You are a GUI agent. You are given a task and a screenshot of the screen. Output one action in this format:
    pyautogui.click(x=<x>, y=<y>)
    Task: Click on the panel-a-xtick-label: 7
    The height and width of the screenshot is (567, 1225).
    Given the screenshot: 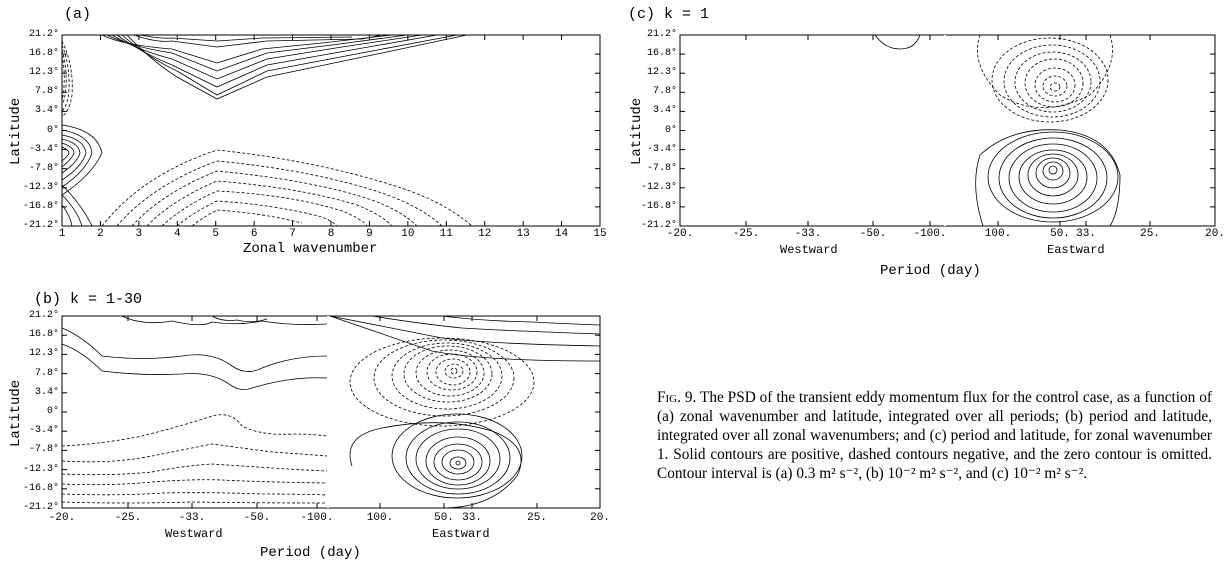 What is the action you would take?
    pyautogui.click(x=292, y=234)
    